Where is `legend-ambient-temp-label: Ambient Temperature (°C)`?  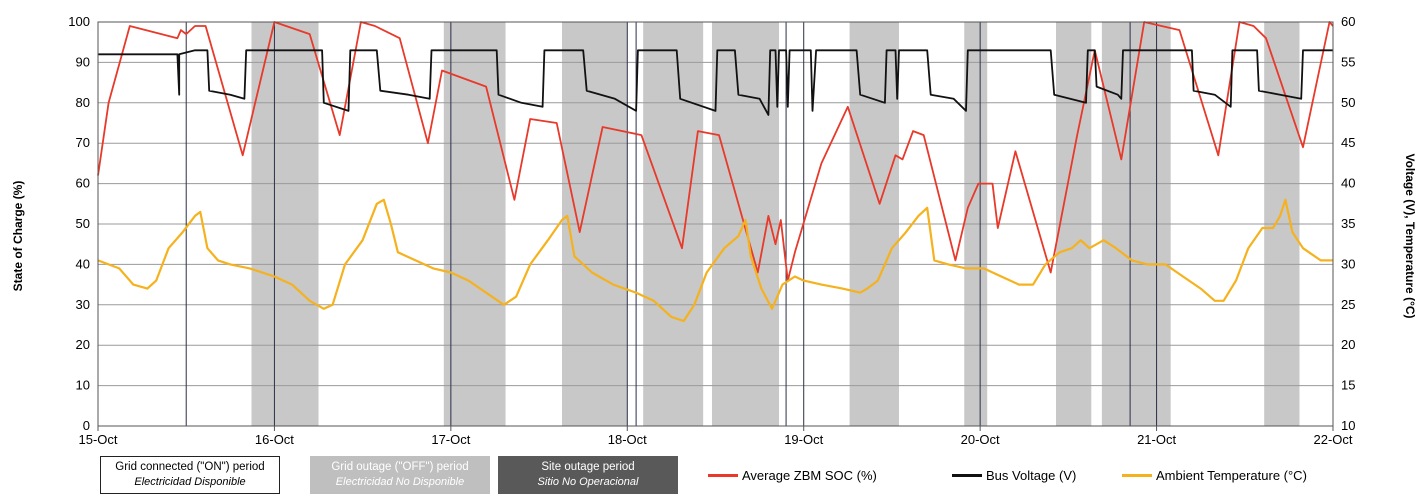
legend-ambient-temp-label: Ambient Temperature (°C) is located at coordinates (1231, 475).